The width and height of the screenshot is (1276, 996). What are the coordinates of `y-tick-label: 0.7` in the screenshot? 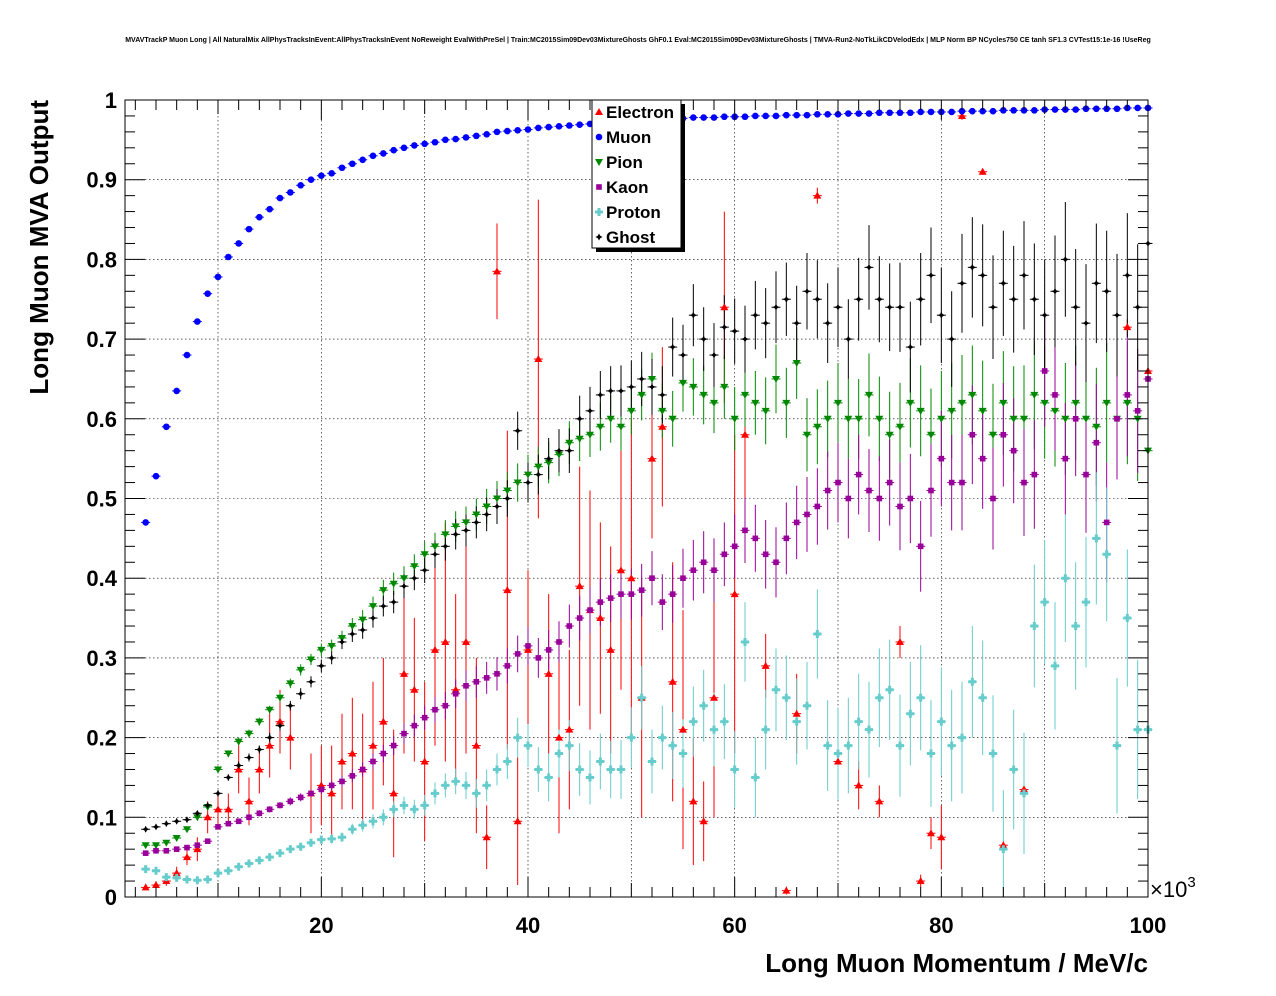 It's located at (101, 339).